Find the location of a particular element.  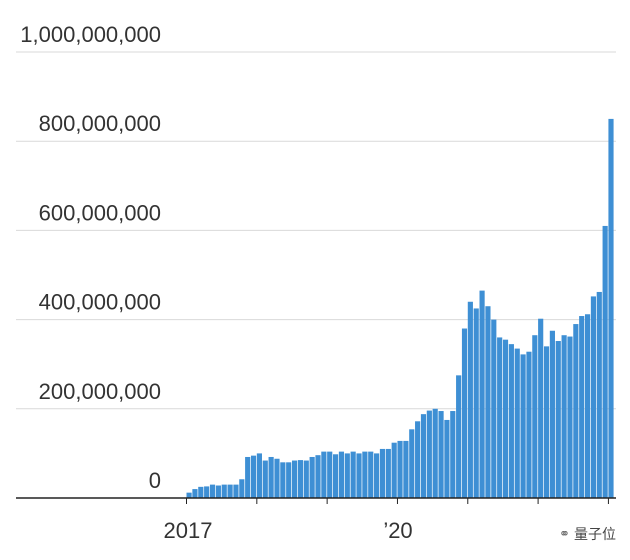

y-tick-label: 0 is located at coordinates (155, 480).